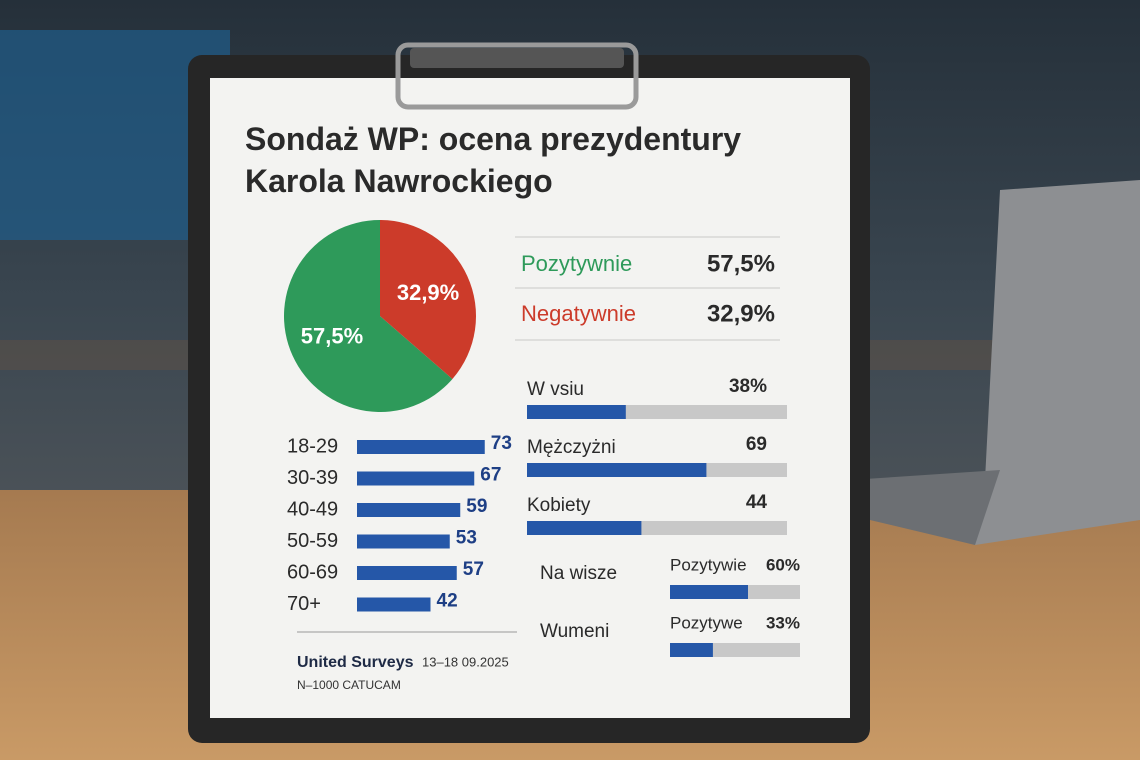 This screenshot has height=760, width=1140. I want to click on footer-date: 13–18 09.2025, so click(465, 661).